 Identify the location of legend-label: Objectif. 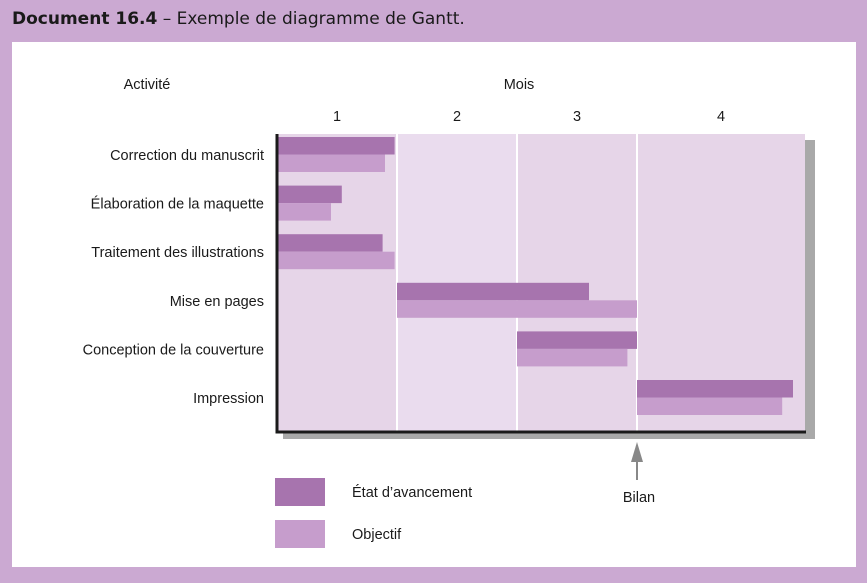
(377, 535).